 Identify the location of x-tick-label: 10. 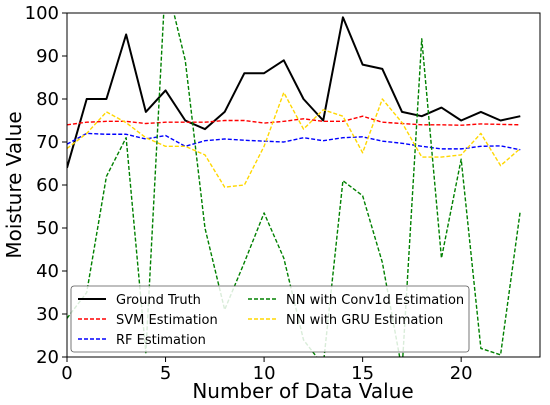
(264, 373).